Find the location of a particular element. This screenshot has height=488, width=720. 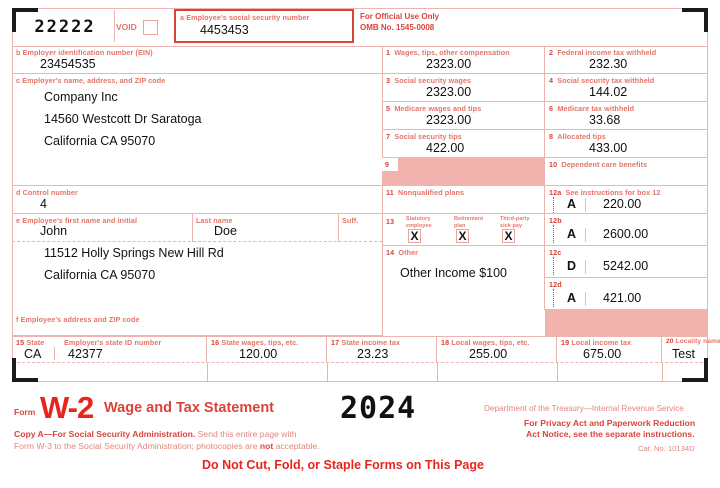

box-a-label: a Employee's social security number is located at coordinates (245, 17).